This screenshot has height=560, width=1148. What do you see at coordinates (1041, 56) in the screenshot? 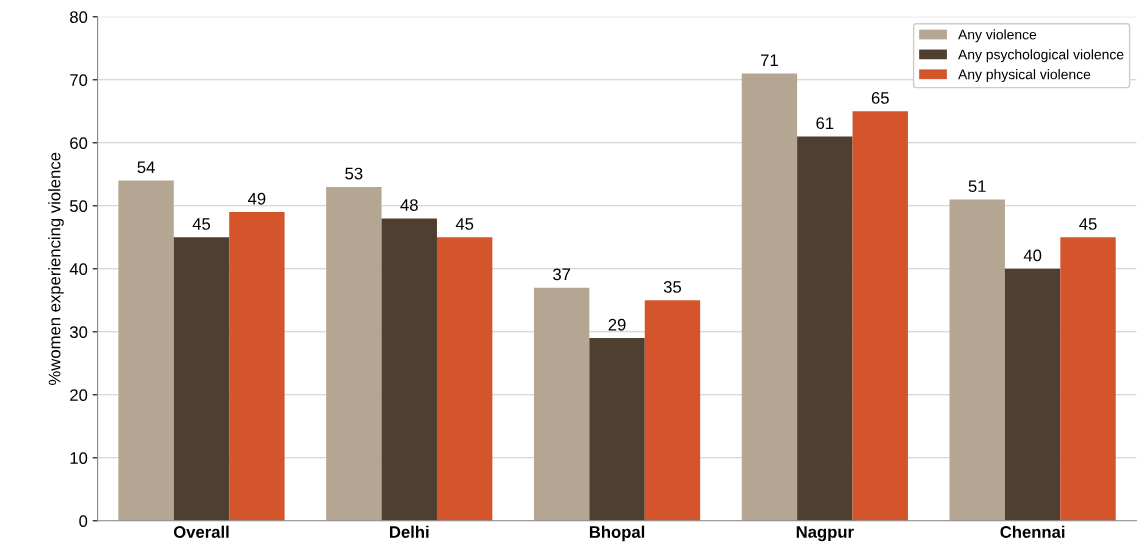
I see `legend-label: Any psychological violence` at bounding box center [1041, 56].